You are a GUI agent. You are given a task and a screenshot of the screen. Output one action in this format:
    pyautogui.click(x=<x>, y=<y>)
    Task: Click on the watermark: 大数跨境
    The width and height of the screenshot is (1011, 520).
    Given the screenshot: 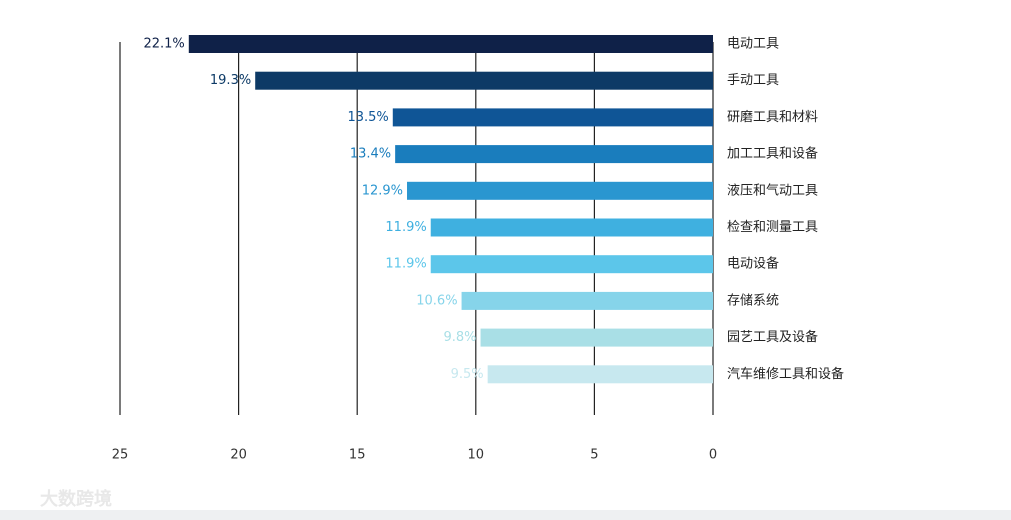 What is the action you would take?
    pyautogui.click(x=76, y=499)
    